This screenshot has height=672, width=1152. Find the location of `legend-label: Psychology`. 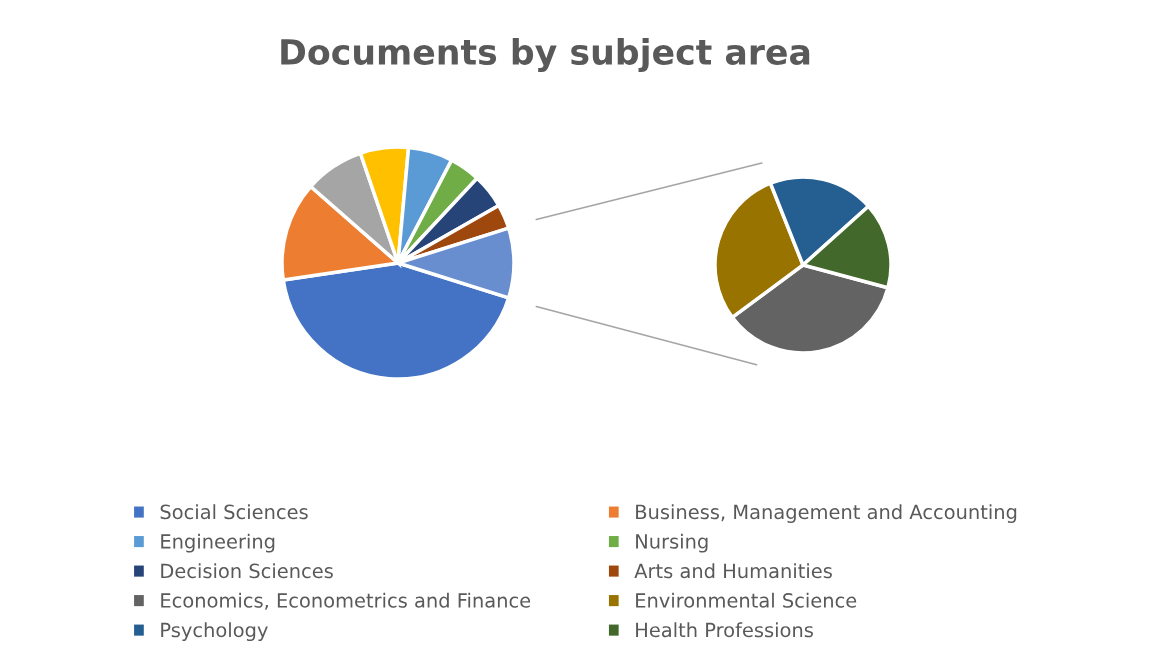

legend-label: Psychology is located at coordinates (214, 632).